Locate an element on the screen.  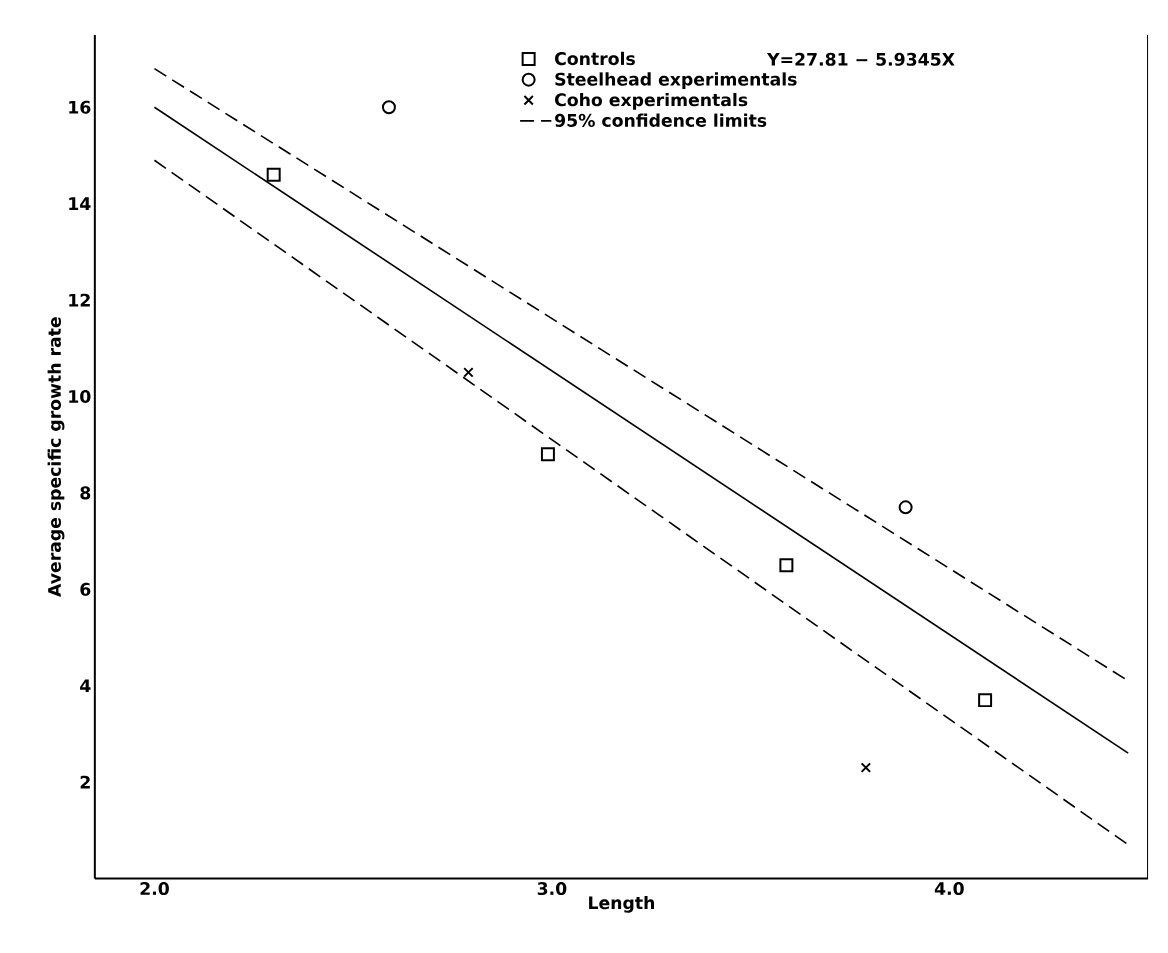
y-axis-title: Average specific growth rate is located at coordinates (56, 457).